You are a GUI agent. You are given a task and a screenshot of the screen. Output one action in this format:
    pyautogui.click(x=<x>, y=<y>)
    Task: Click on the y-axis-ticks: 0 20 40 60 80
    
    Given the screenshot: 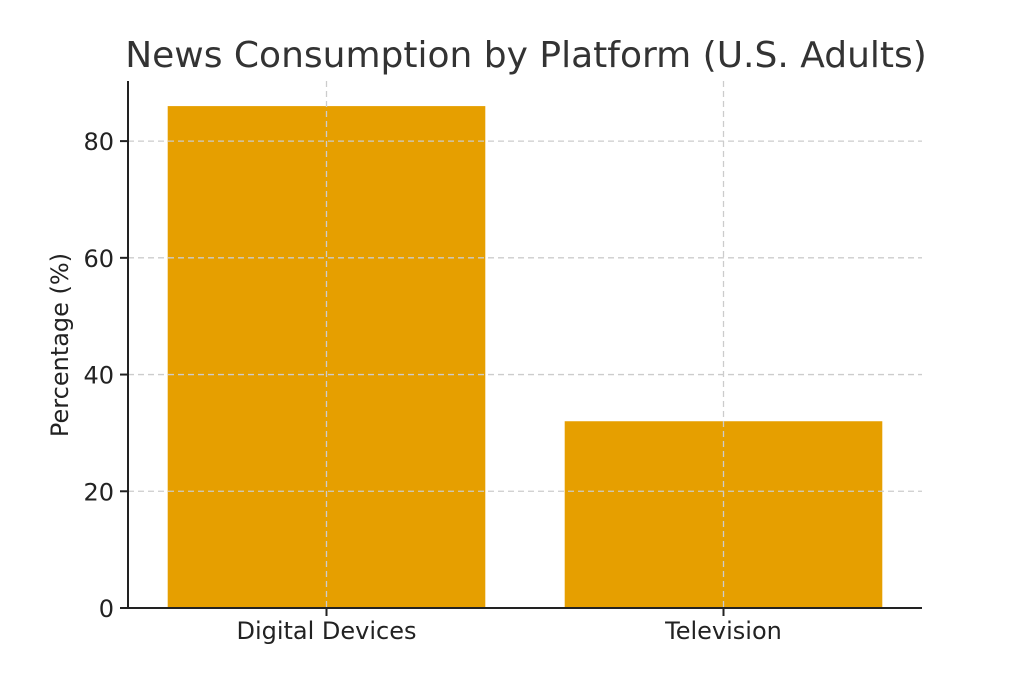 What is the action you would take?
    pyautogui.click(x=105, y=375)
    